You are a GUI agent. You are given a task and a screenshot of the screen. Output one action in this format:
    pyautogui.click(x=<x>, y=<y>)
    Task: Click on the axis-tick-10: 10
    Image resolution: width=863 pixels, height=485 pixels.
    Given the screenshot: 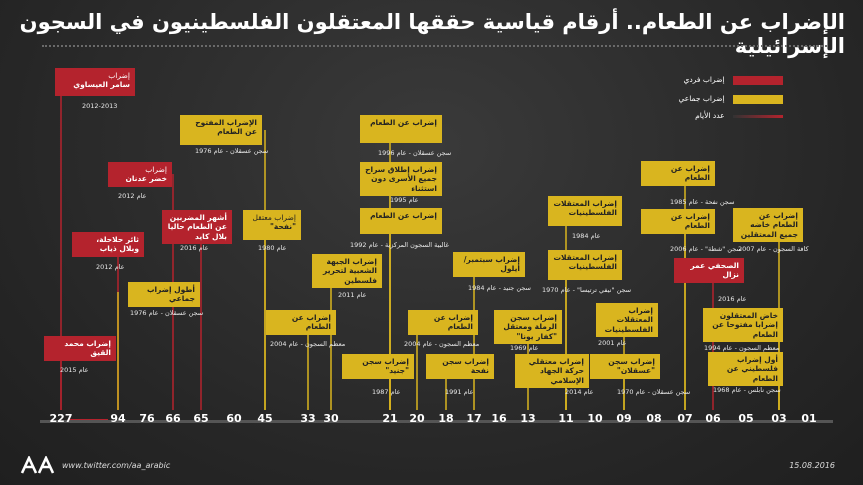 What is the action you would take?
    pyautogui.click(x=595, y=418)
    